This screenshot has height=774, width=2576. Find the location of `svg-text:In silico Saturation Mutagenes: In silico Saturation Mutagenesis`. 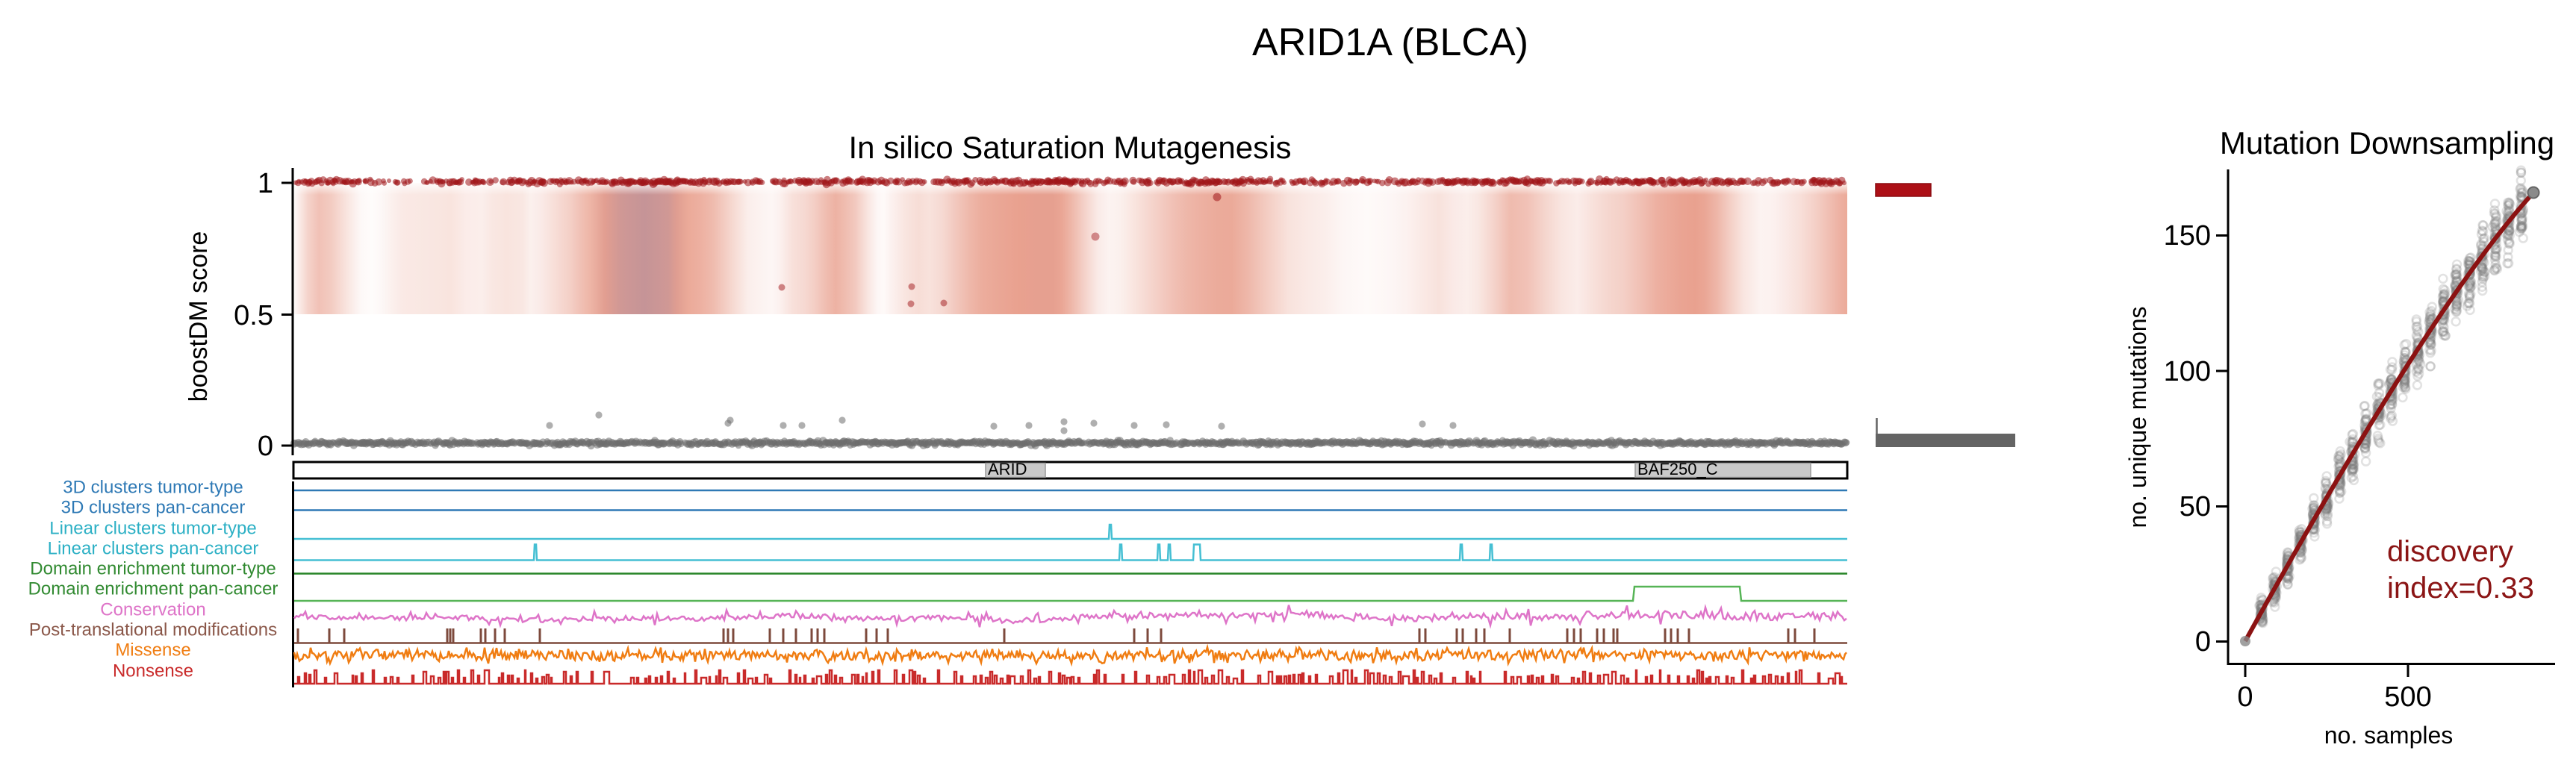

svg-text:In silico Saturation Mutagenes: In silico Saturation Mutagenesis is located at coordinates (1070, 147).